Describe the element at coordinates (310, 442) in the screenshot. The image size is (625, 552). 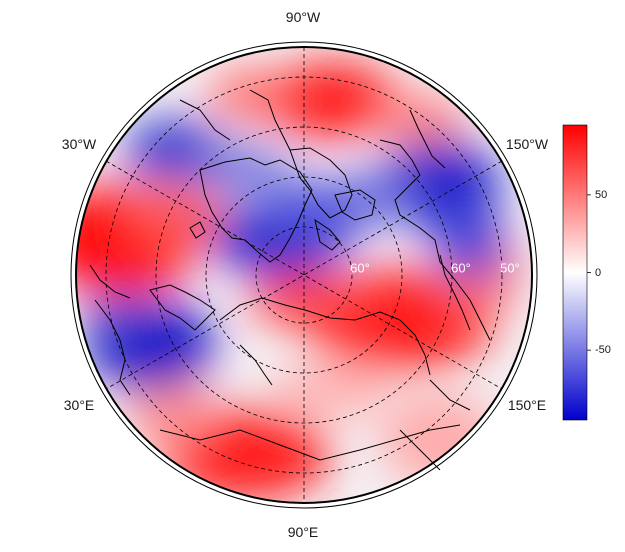
I see `coast-asia-south` at that location.